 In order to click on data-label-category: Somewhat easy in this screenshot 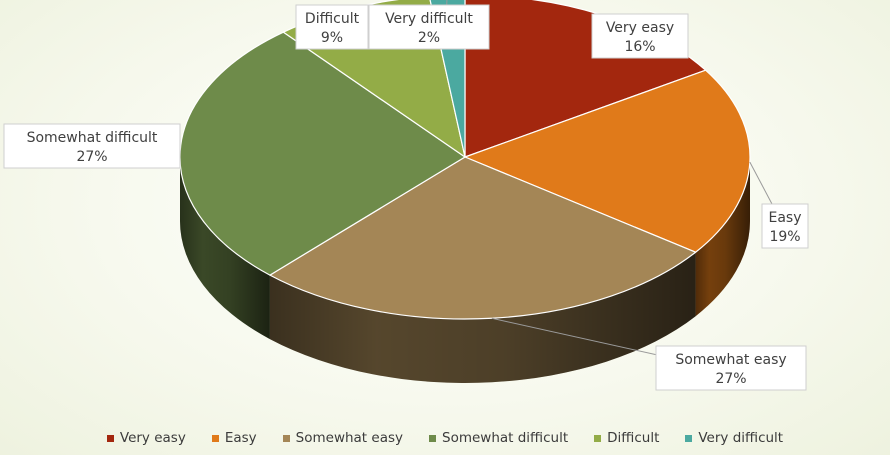, I will do `click(730, 360)`.